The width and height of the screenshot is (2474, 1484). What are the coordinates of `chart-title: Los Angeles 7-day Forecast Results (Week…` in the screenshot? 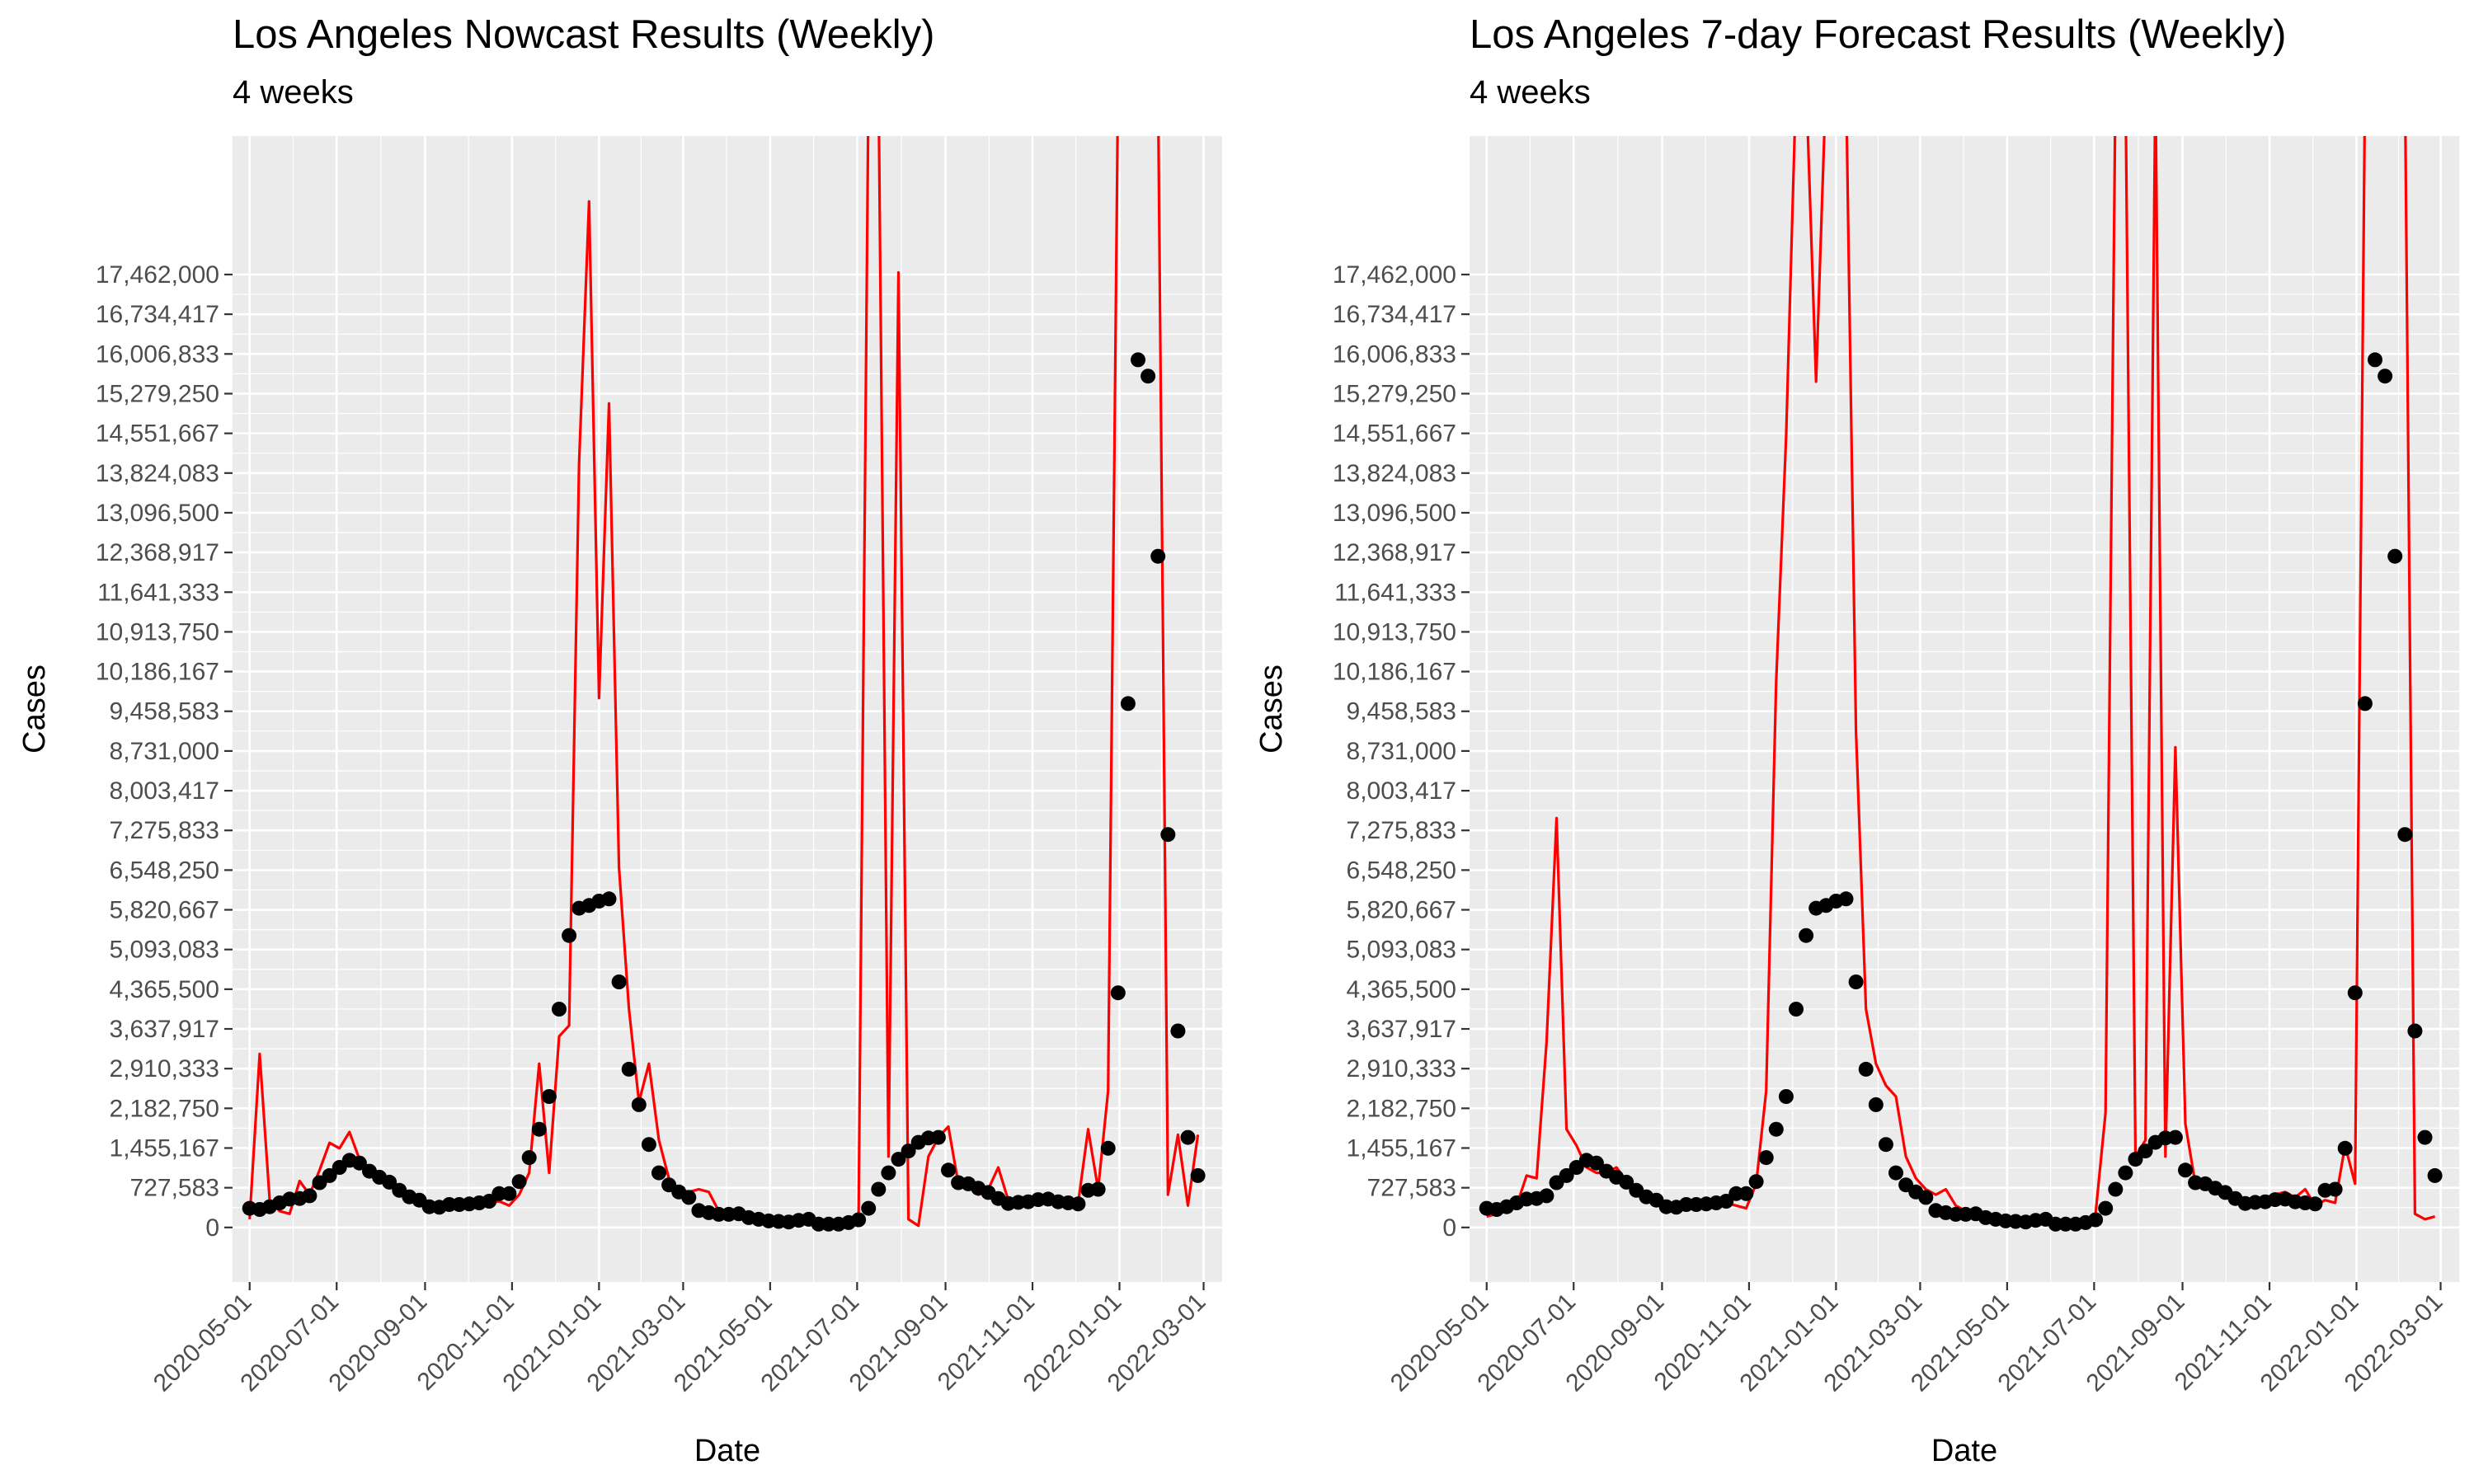 It's located at (1878, 34).